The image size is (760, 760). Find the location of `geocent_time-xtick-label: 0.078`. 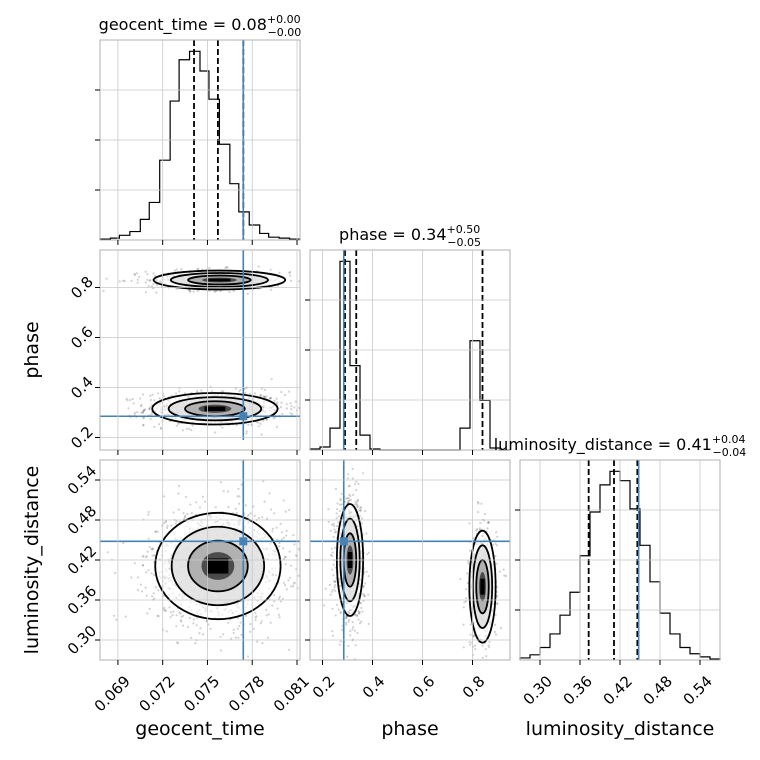

geocent_time-xtick-label: 0.078 is located at coordinates (246, 693).